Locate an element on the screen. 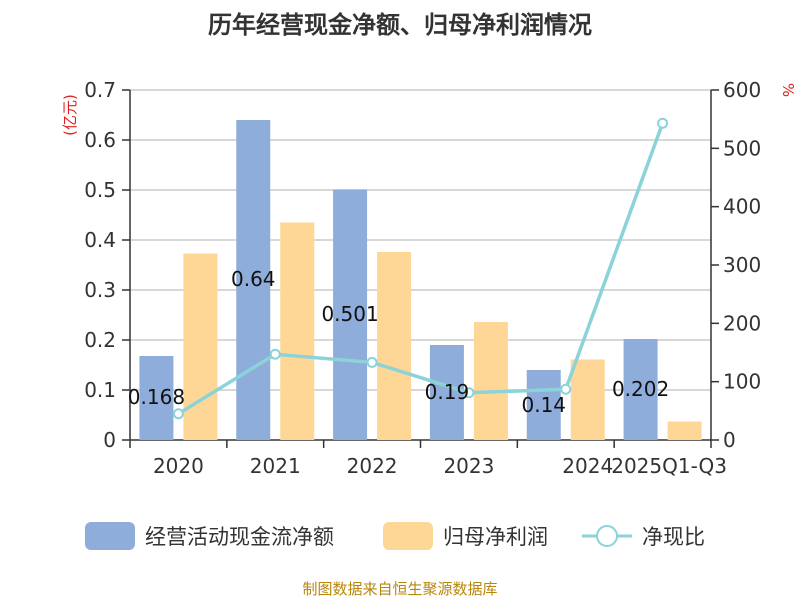 The image size is (800, 600). x-tick-label: 2024 is located at coordinates (587, 466).